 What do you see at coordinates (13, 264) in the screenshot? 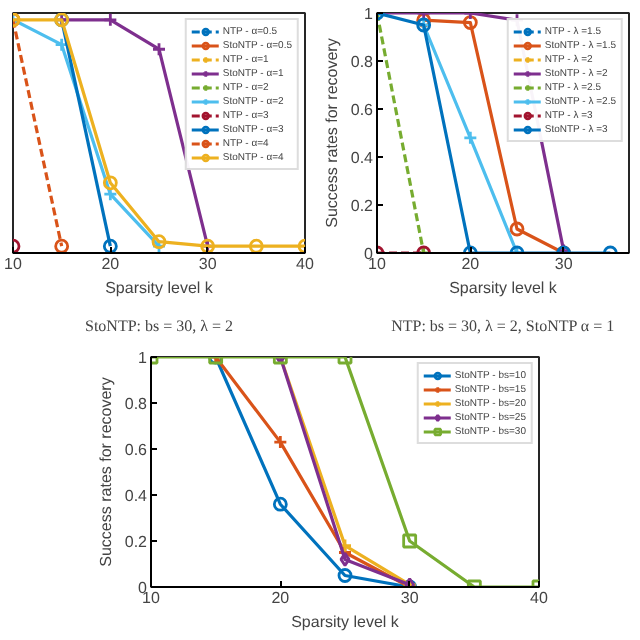
I see `x-tick-label: 10` at bounding box center [13, 264].